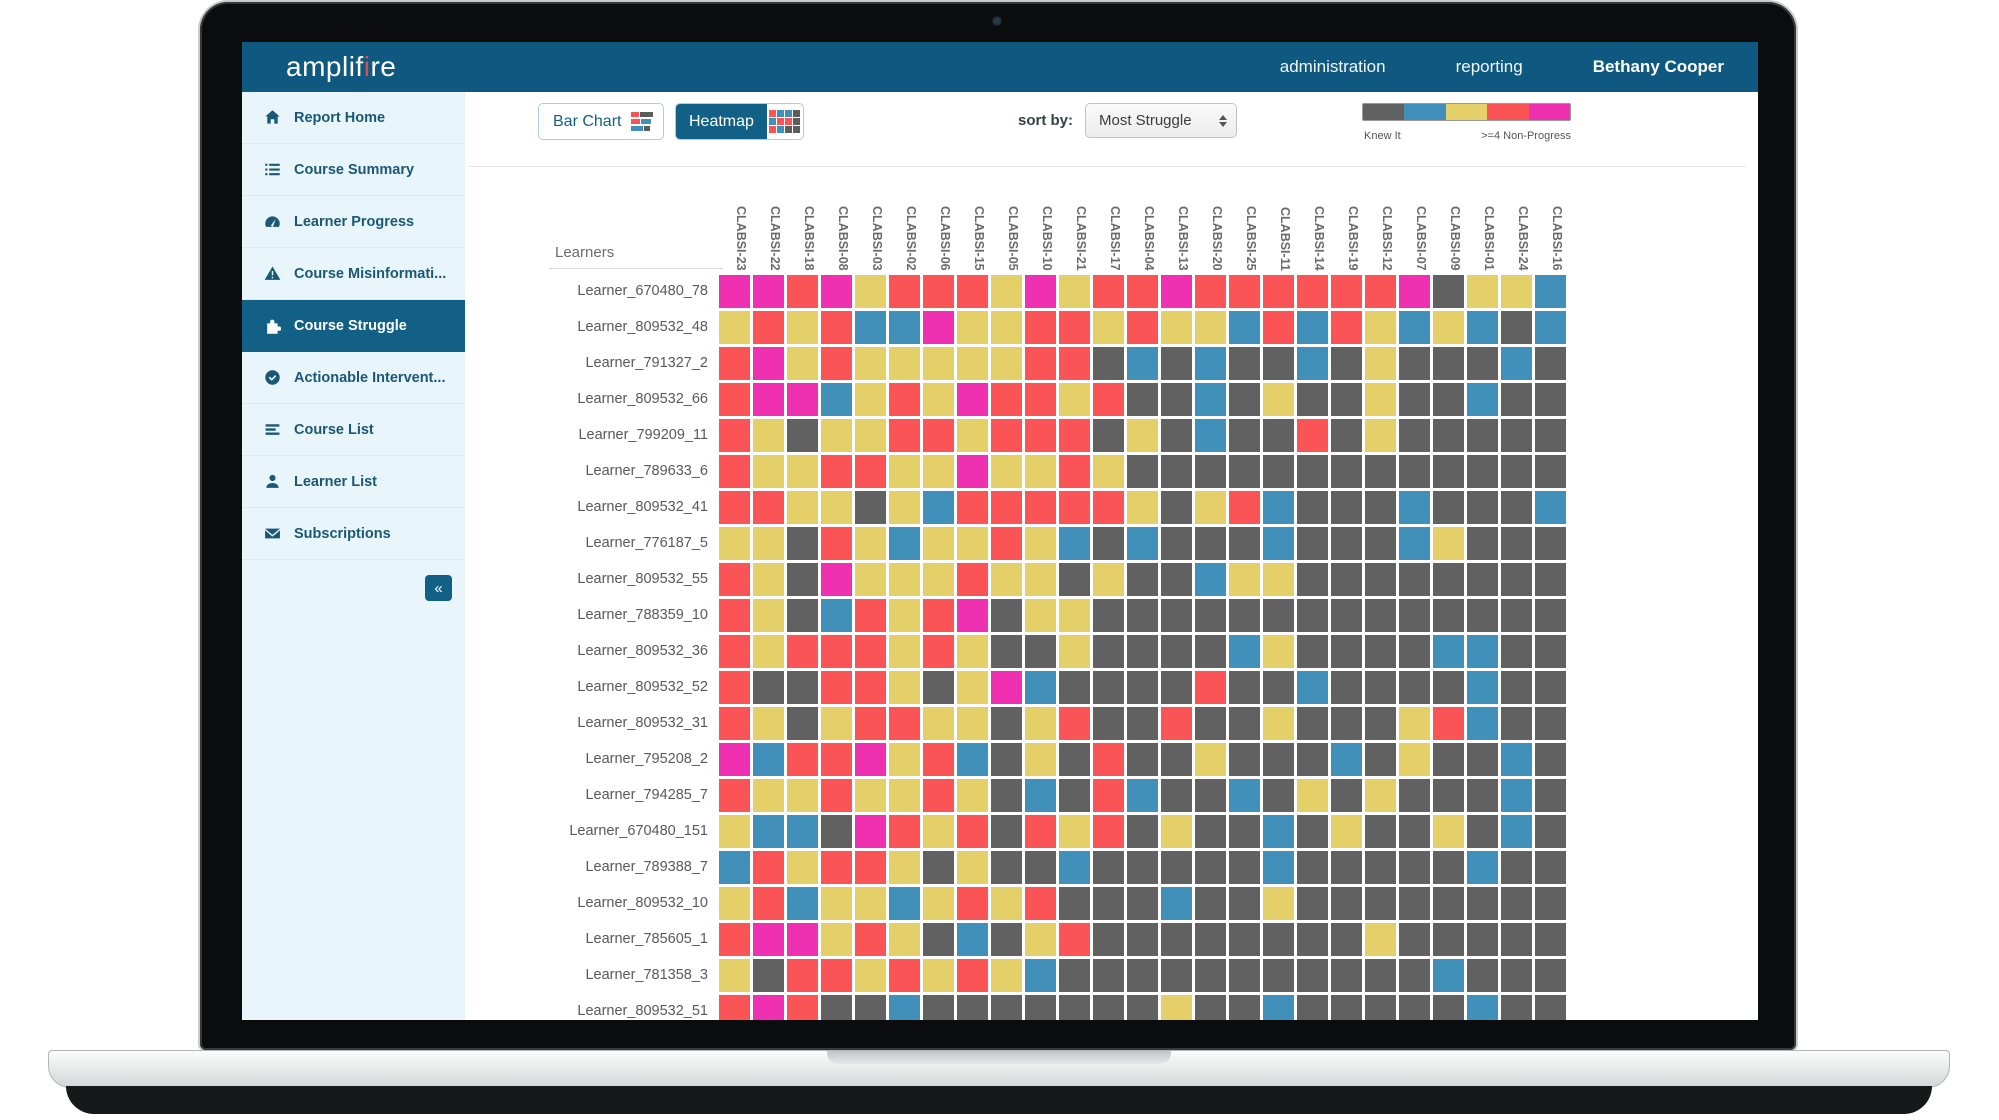 The image size is (1999, 1120). Describe the element at coordinates (1161, 120) in the screenshot. I see `sort-select: Most Struggle` at that location.